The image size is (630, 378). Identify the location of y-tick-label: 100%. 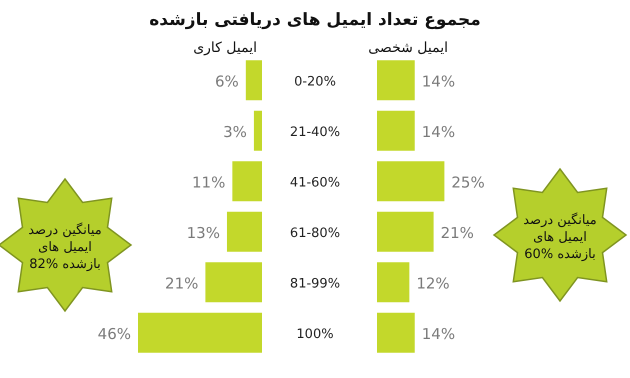
(315, 334).